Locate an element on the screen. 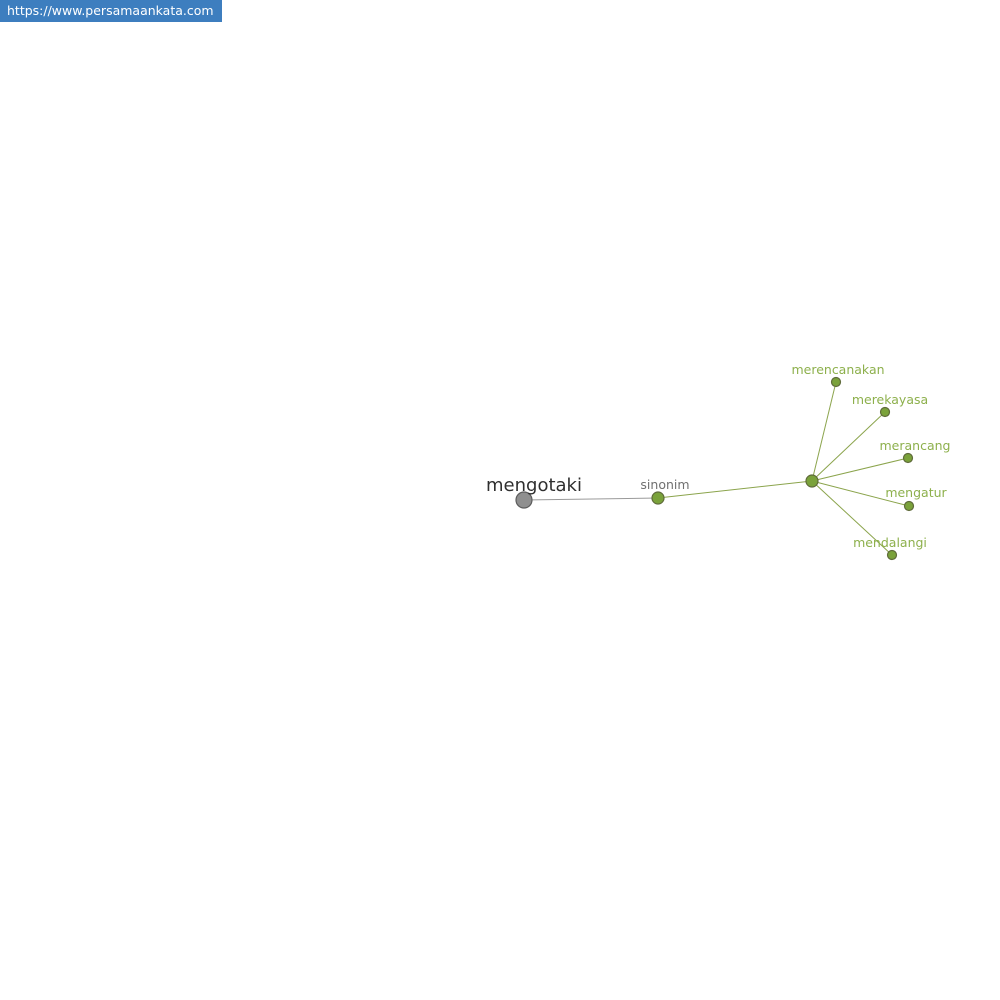 Image resolution: width=1000 pixels, height=1000 pixels. graph-node-mengotaki is located at coordinates (524, 500).